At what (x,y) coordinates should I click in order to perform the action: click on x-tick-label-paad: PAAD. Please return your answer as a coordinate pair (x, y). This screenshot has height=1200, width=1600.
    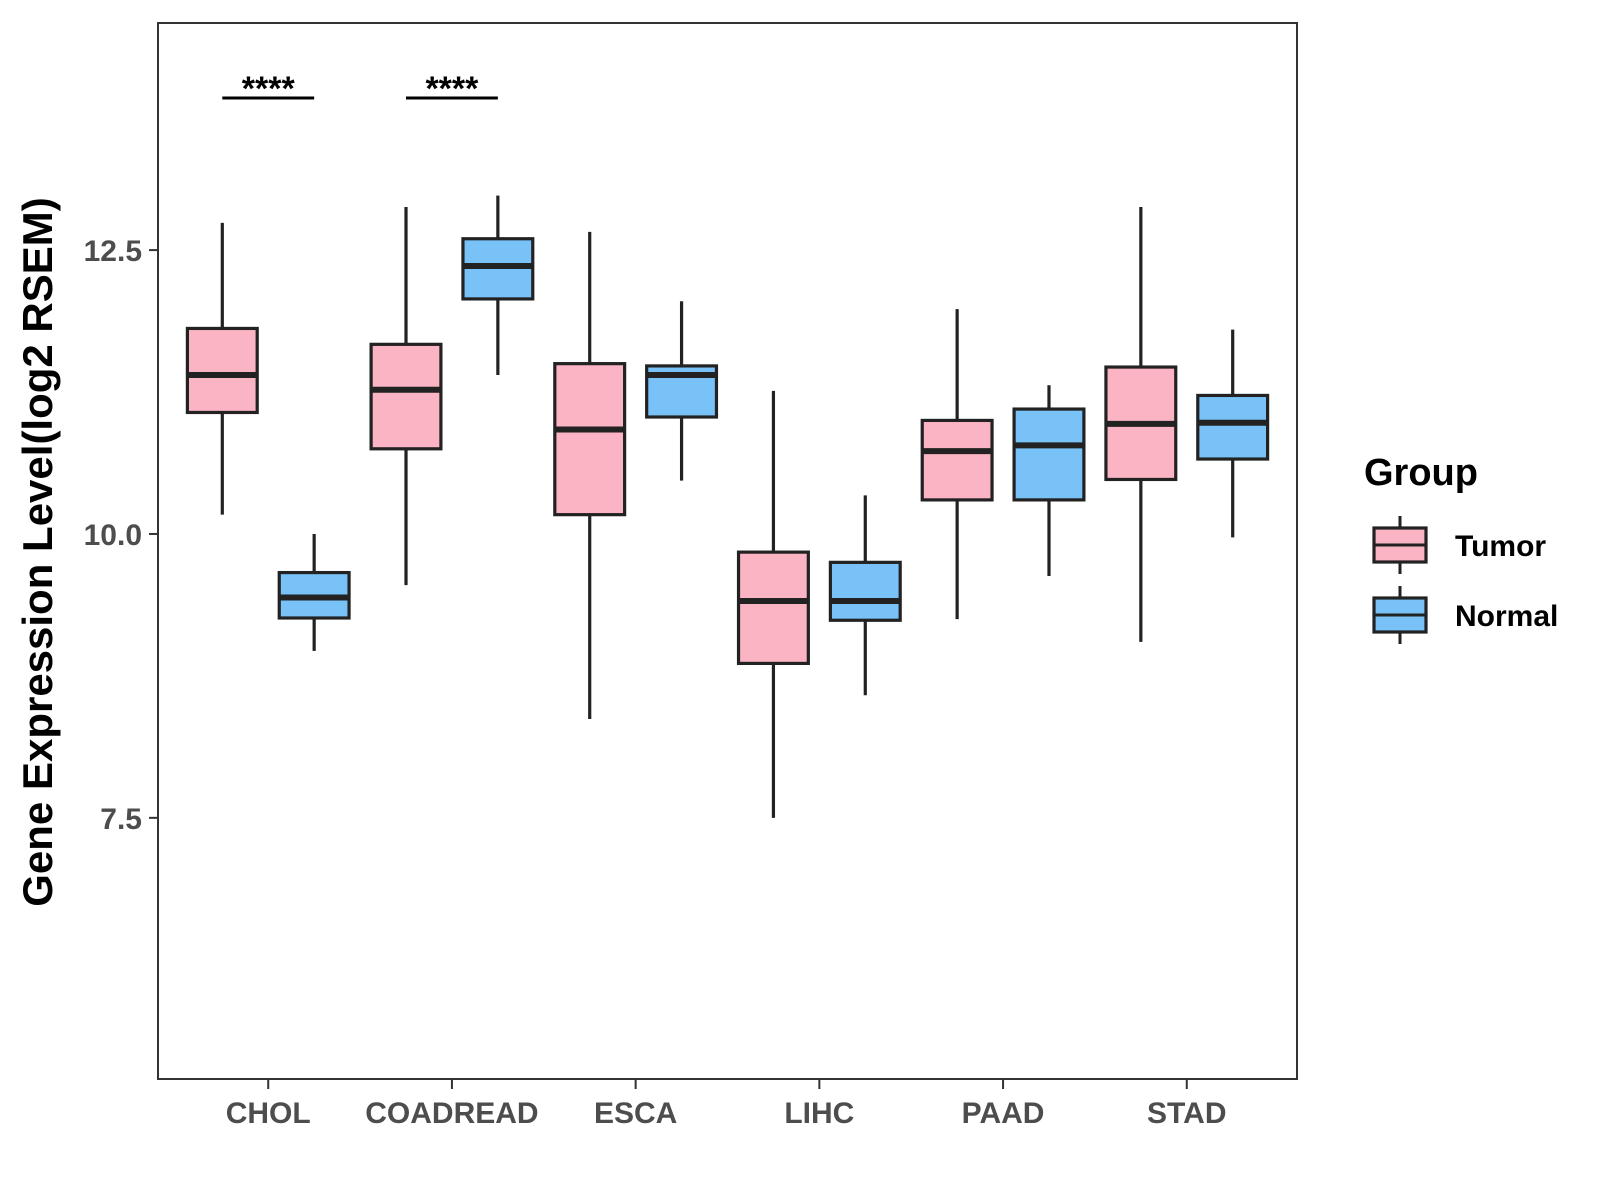
    Looking at the image, I should click on (1003, 1113).